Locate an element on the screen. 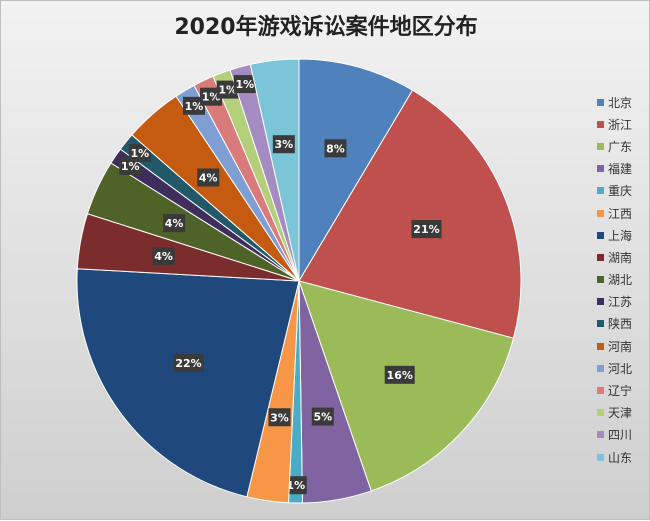  svg-text: 21% is located at coordinates (426, 229).